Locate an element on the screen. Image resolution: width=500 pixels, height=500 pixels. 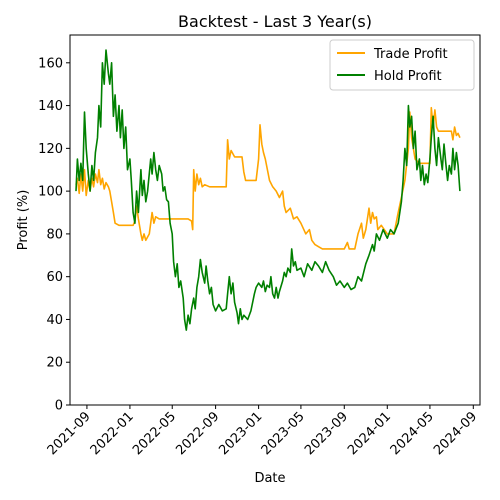
x-tick-label: 2024-09 is located at coordinates (455, 433).